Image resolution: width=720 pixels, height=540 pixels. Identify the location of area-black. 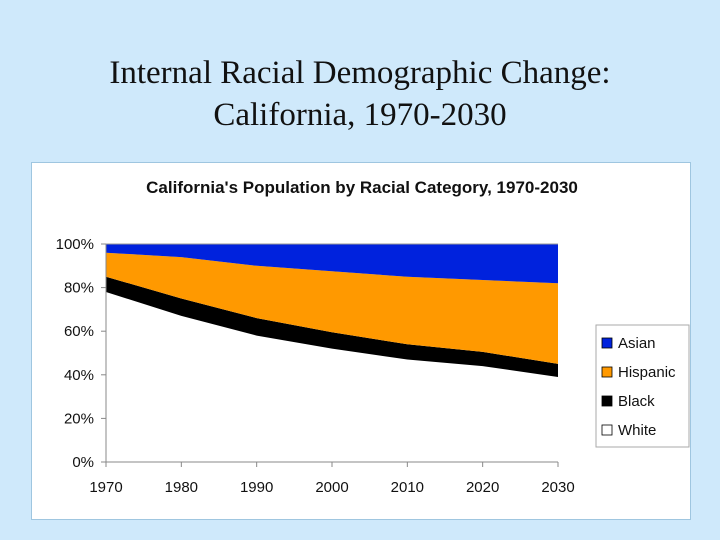
(332, 326).